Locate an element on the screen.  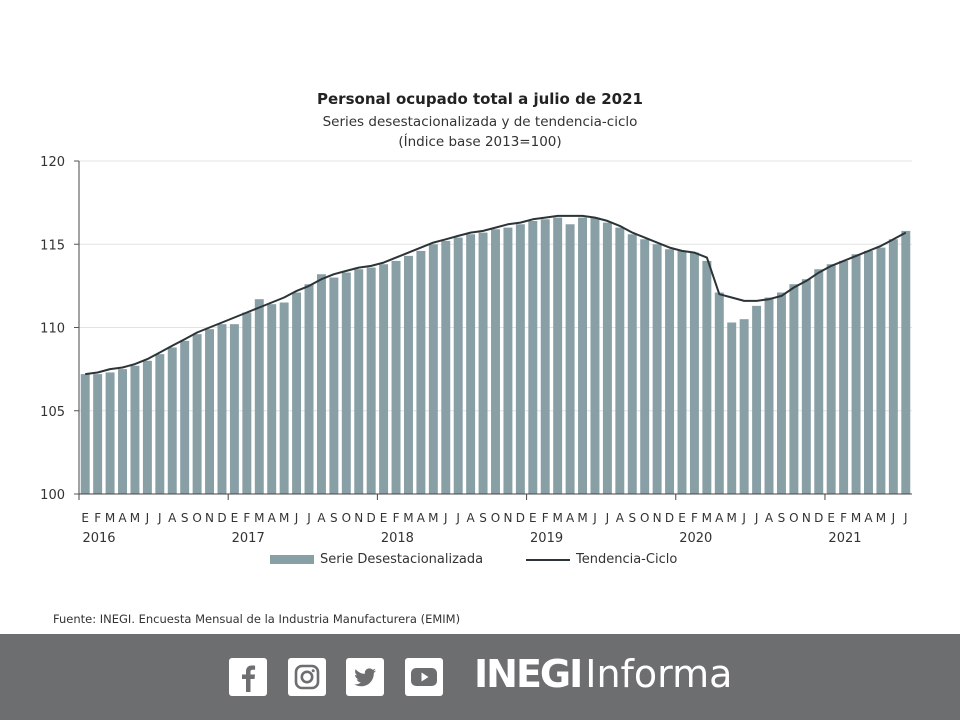
twitter-icon is located at coordinates (365, 677).